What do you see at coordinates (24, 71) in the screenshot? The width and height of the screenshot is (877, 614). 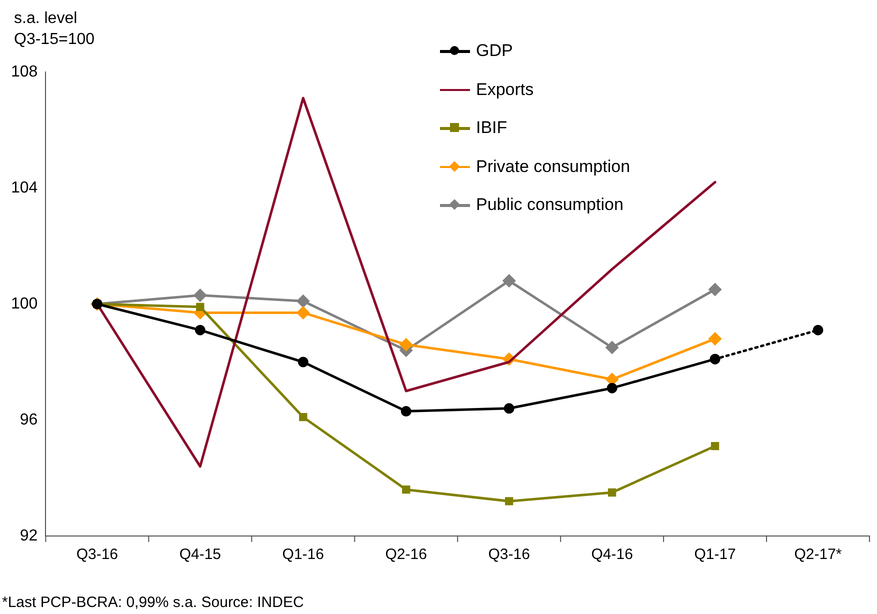 I see `y-tick-label: 108` at bounding box center [24, 71].